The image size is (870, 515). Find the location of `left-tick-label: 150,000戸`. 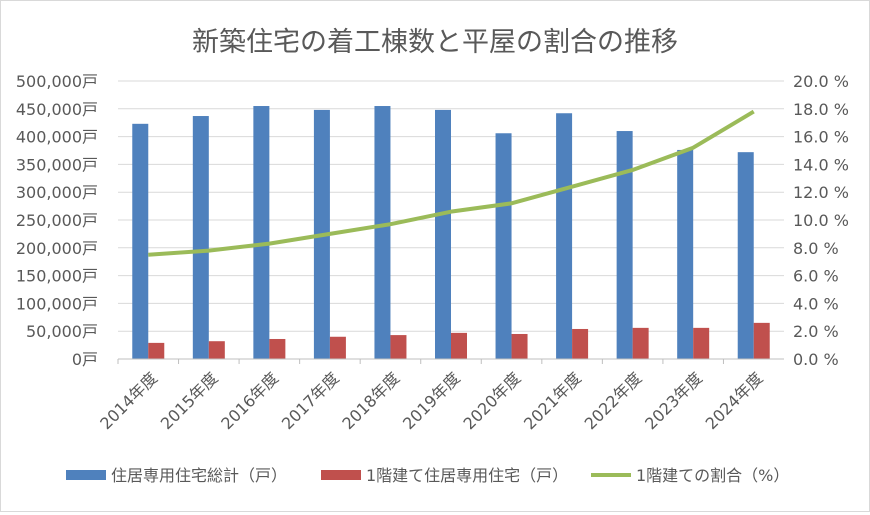

left-tick-label: 150,000戸 is located at coordinates (57, 276).